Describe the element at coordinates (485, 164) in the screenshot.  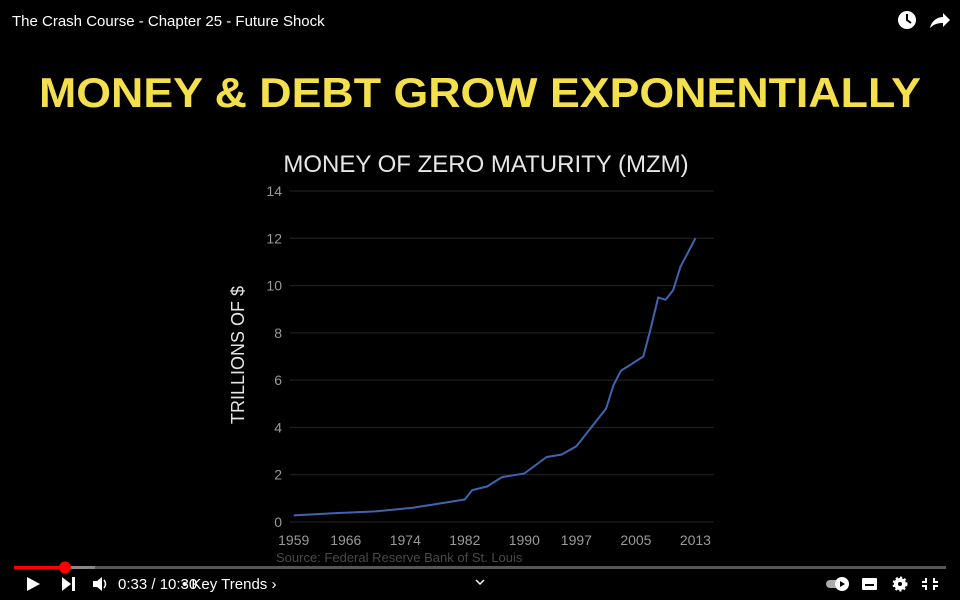
I see `chart-title: MONEY OF ZERO MATURITY (MZM)` at that location.